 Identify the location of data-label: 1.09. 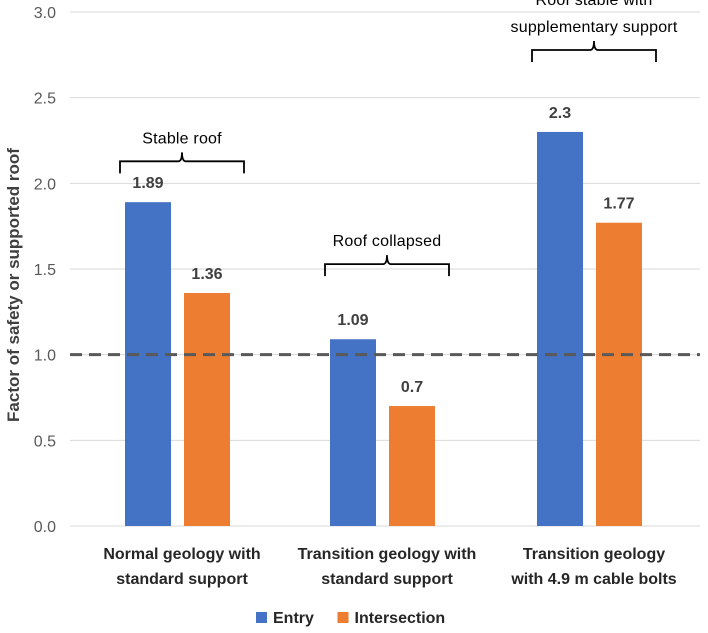
(352, 320).